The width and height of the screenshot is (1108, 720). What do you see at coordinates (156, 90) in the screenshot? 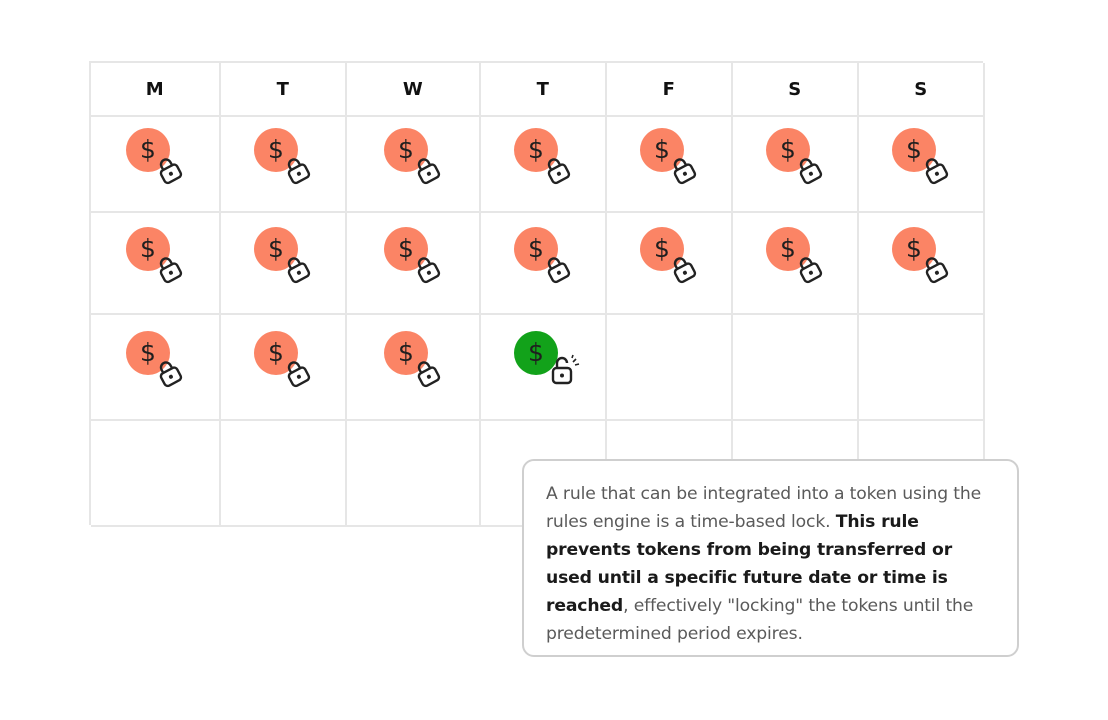
I see `day-header: M` at bounding box center [156, 90].